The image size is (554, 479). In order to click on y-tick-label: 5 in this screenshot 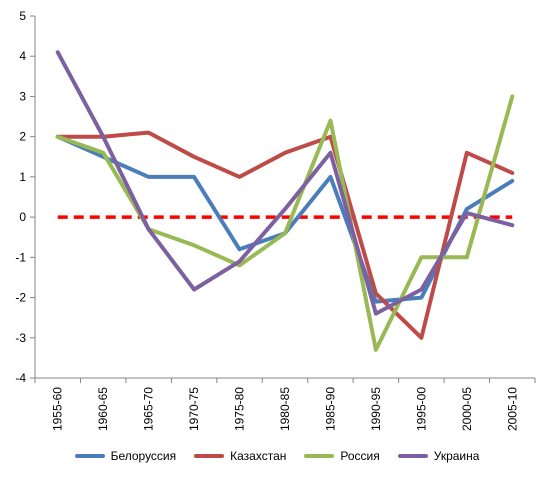, I will do `click(22, 16)`.